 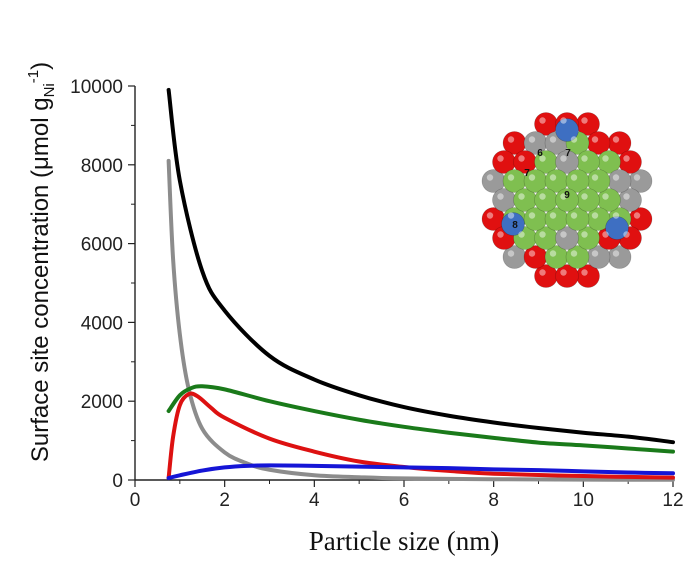 I want to click on atom-coordination-label: 9, so click(x=567, y=195).